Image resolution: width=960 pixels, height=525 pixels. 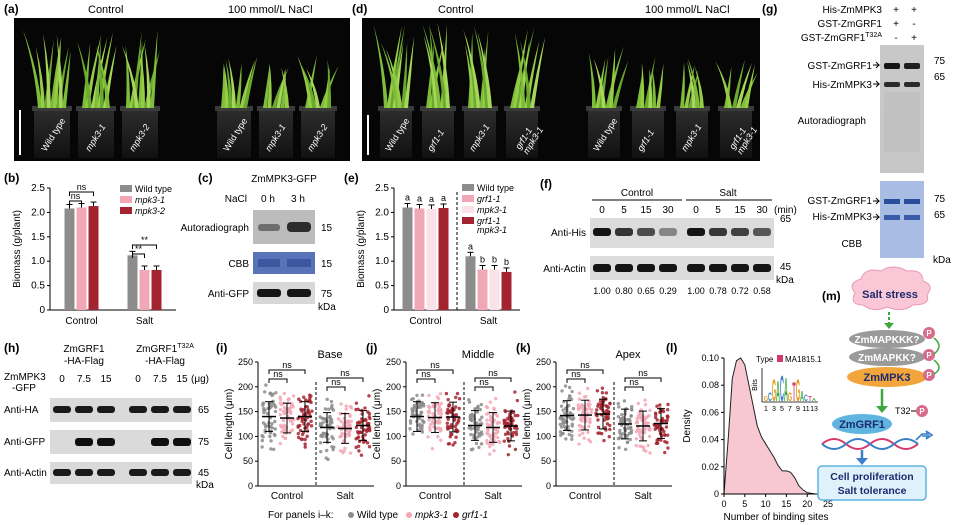 I want to click on legend-swatch, so click(x=126, y=199).